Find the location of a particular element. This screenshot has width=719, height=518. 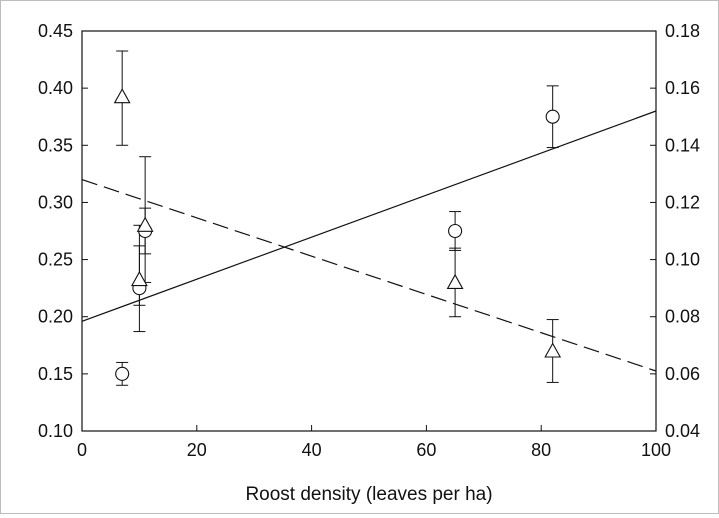

x-axis: 0 20 40 60 80 100 is located at coordinates (374, 442).